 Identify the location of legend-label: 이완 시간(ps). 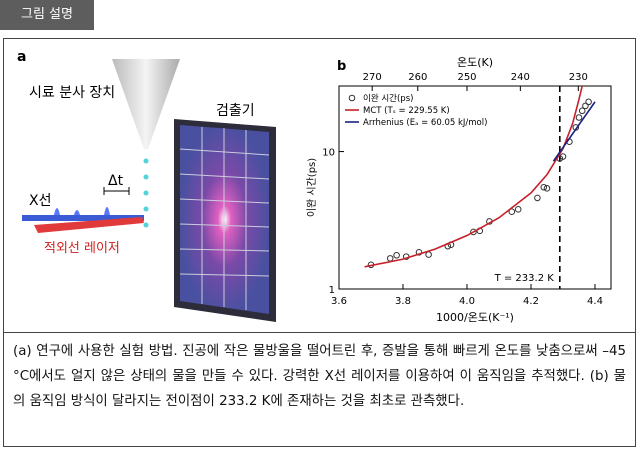
(388, 98).